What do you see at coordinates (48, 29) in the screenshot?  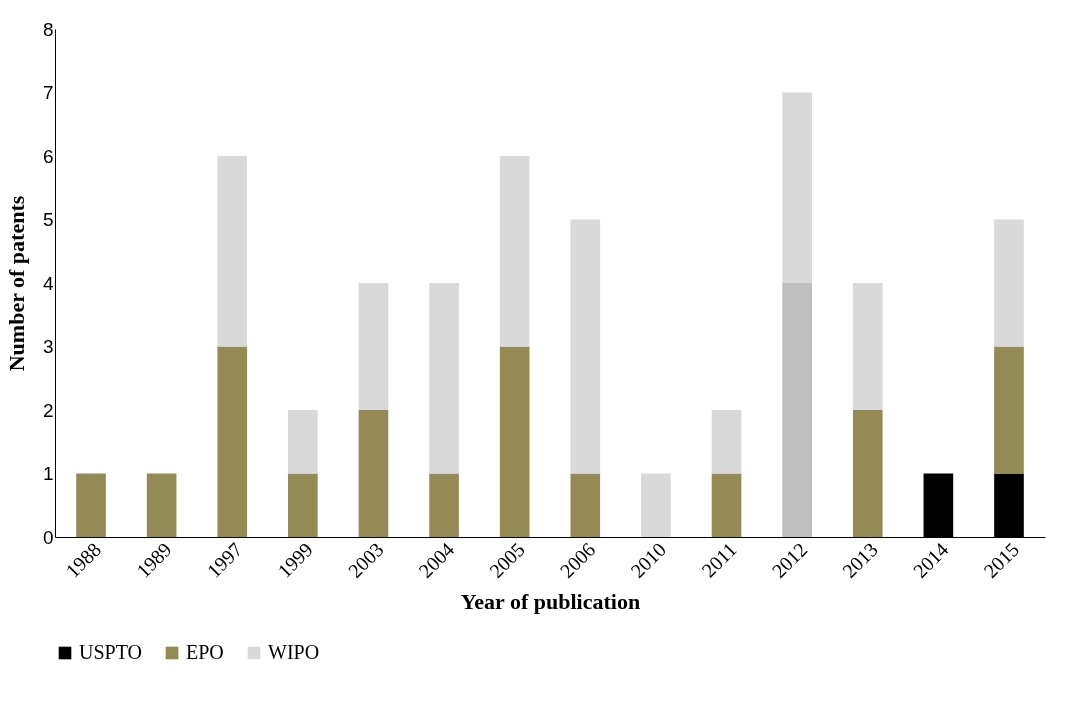 I see `y-tick-label: 8` at bounding box center [48, 29].